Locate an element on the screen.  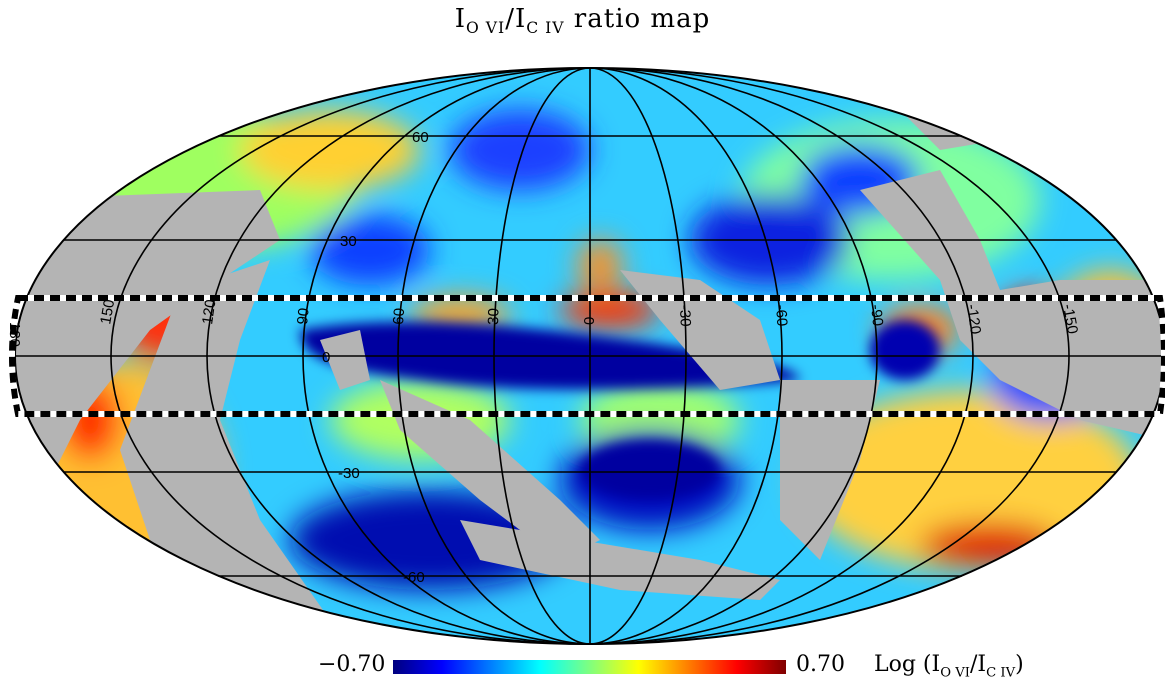
colorbar-min-label: −0.70 is located at coordinates (352, 664).